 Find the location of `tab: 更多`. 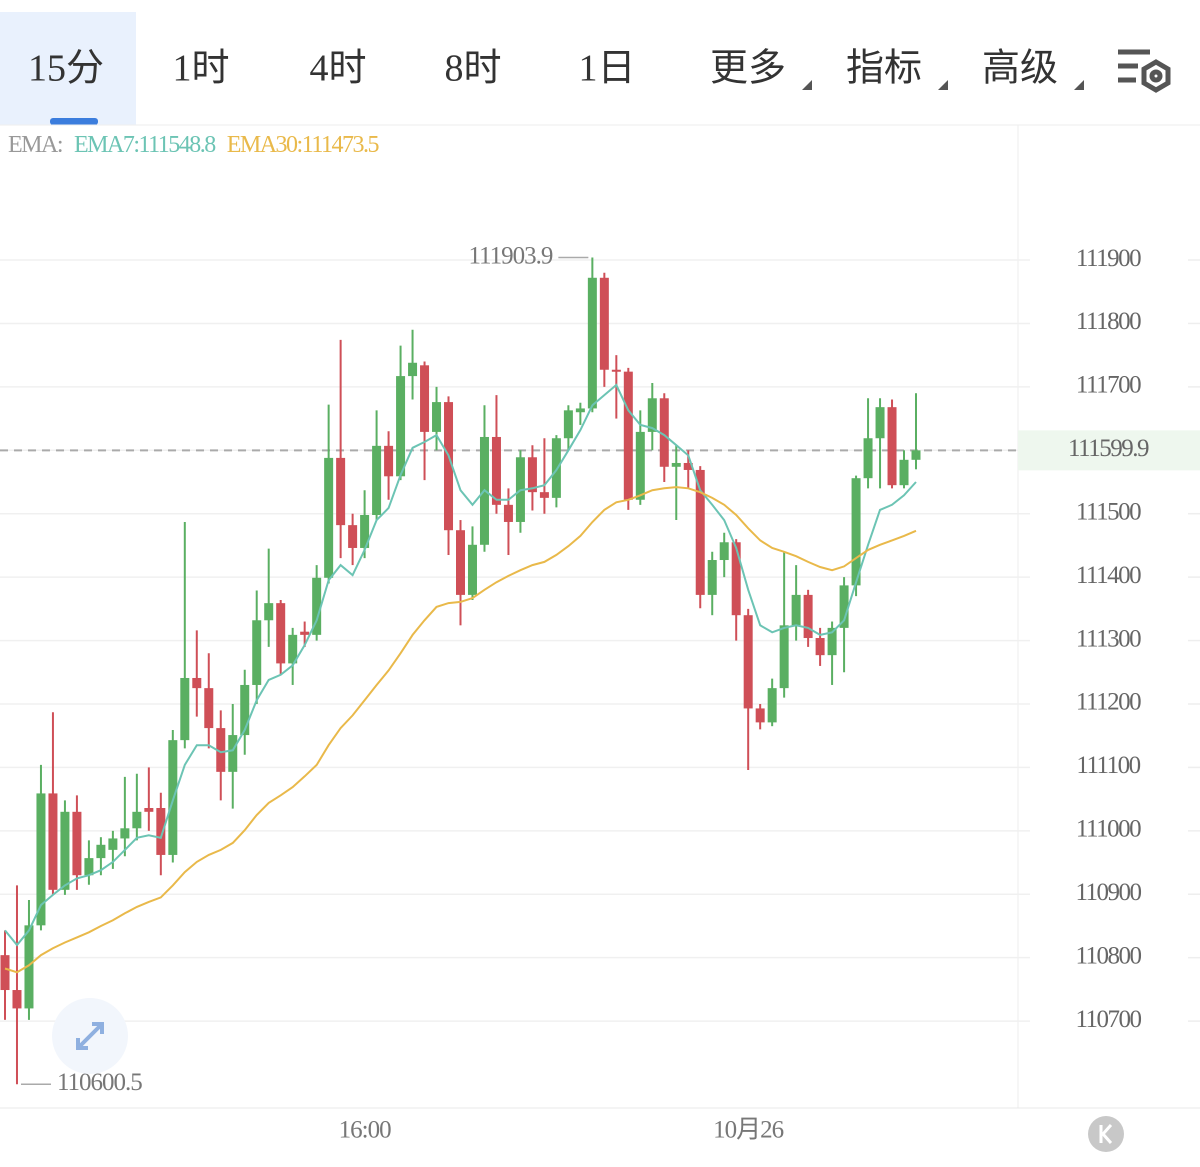

tab: 更多 is located at coordinates (748, 69).